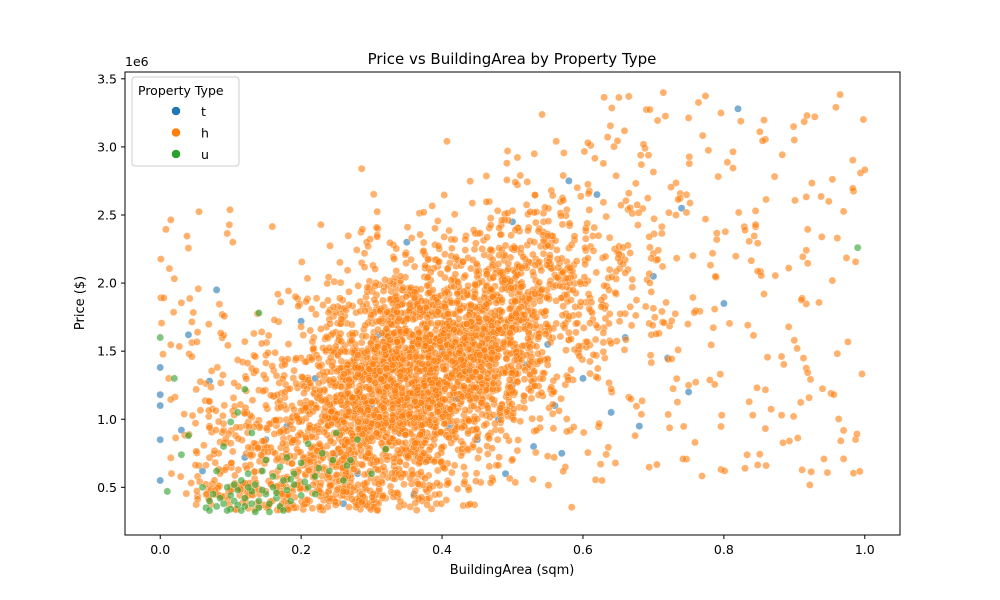  What do you see at coordinates (137, 61) in the screenshot?
I see `y-offset-label: 1e6` at bounding box center [137, 61].